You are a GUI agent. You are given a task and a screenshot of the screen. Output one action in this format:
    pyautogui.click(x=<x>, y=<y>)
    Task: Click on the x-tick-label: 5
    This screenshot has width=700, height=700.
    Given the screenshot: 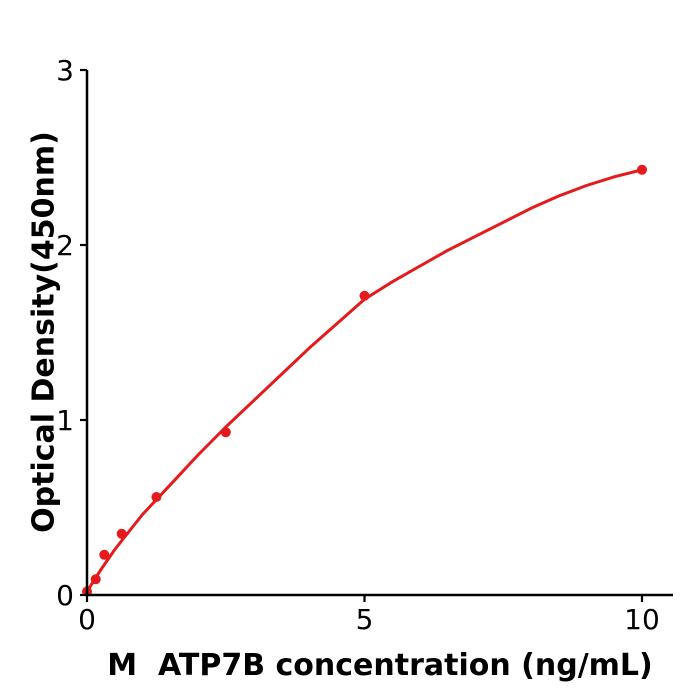 What is the action you would take?
    pyautogui.click(x=365, y=619)
    